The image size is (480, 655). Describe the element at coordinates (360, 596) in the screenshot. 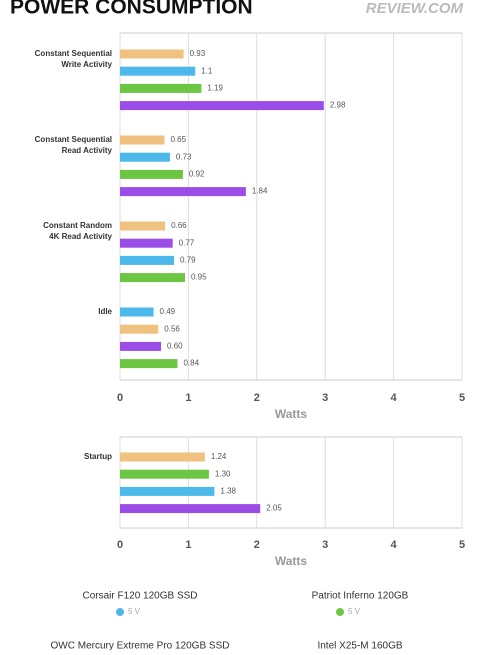

I see `legend-label: Patriot Inferno 120GB` at that location.